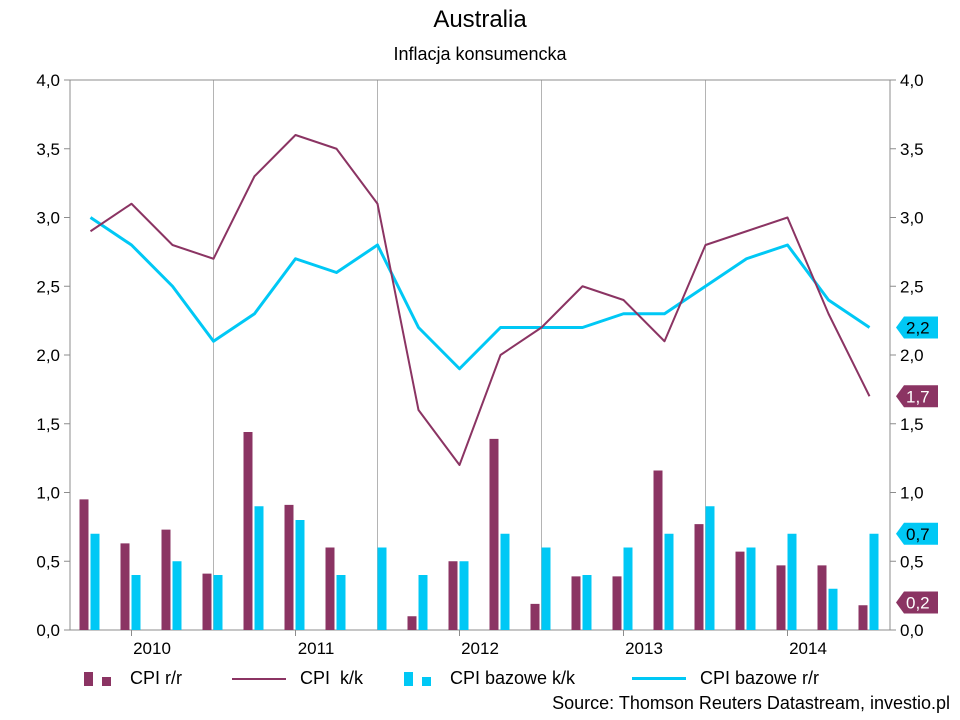  I want to click on legend-item-core-bar: CPI bazowe k/k, so click(489, 678).